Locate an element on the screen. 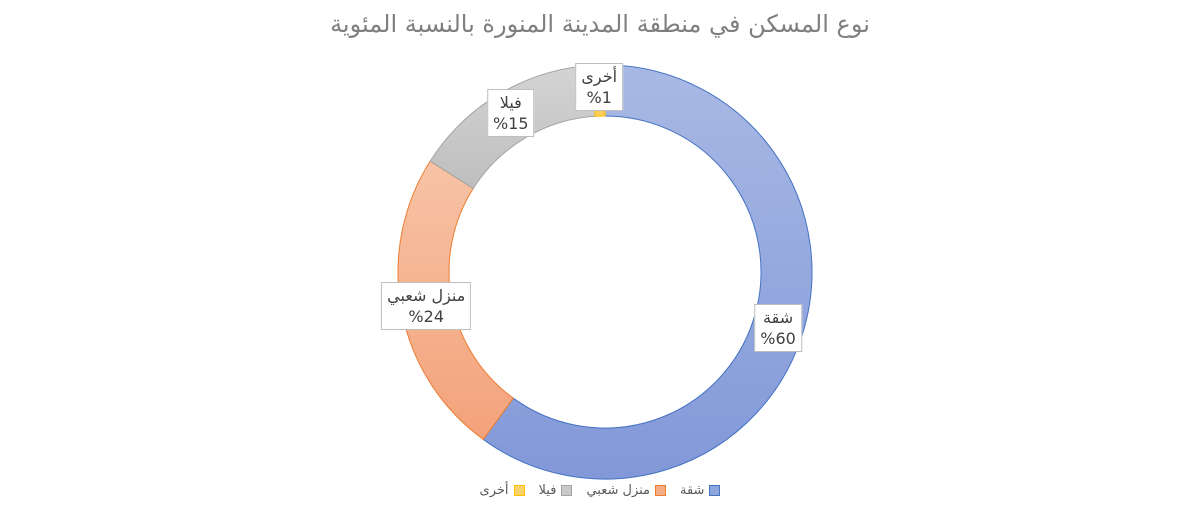  data-label-villa: فيلا %15 is located at coordinates (511, 112).